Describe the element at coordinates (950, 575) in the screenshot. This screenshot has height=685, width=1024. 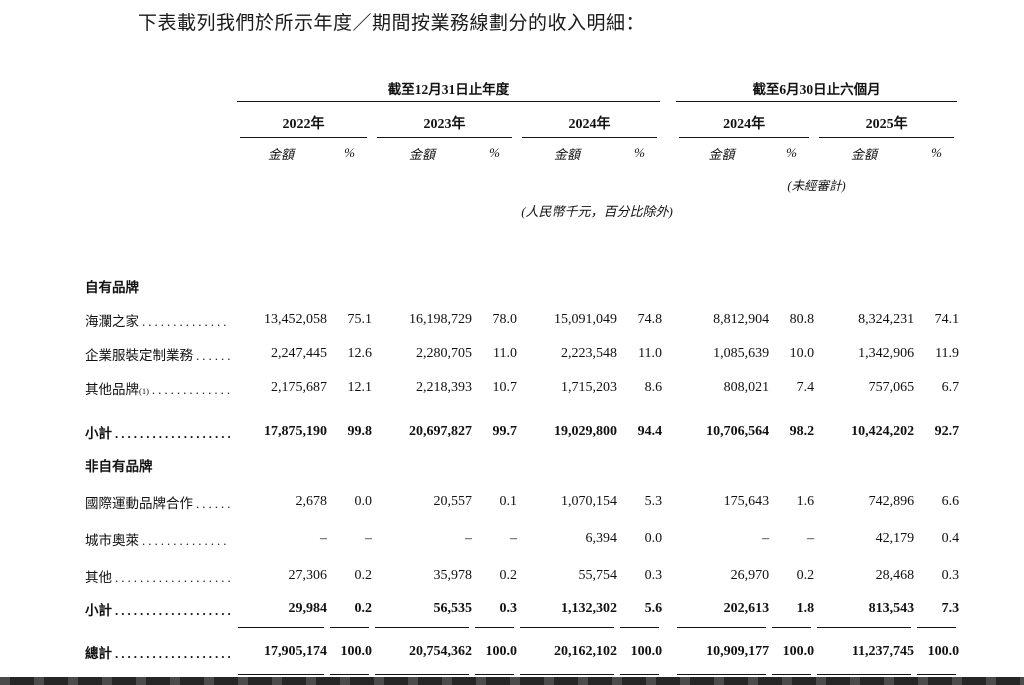
I see `value-cell: 0.3` at that location.